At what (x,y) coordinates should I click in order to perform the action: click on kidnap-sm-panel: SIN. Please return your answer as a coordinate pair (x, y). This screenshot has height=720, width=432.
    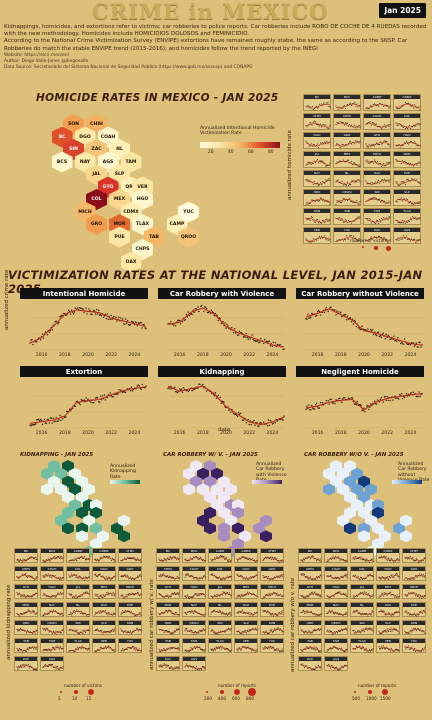
    Looking at the image, I should click on (78, 627).